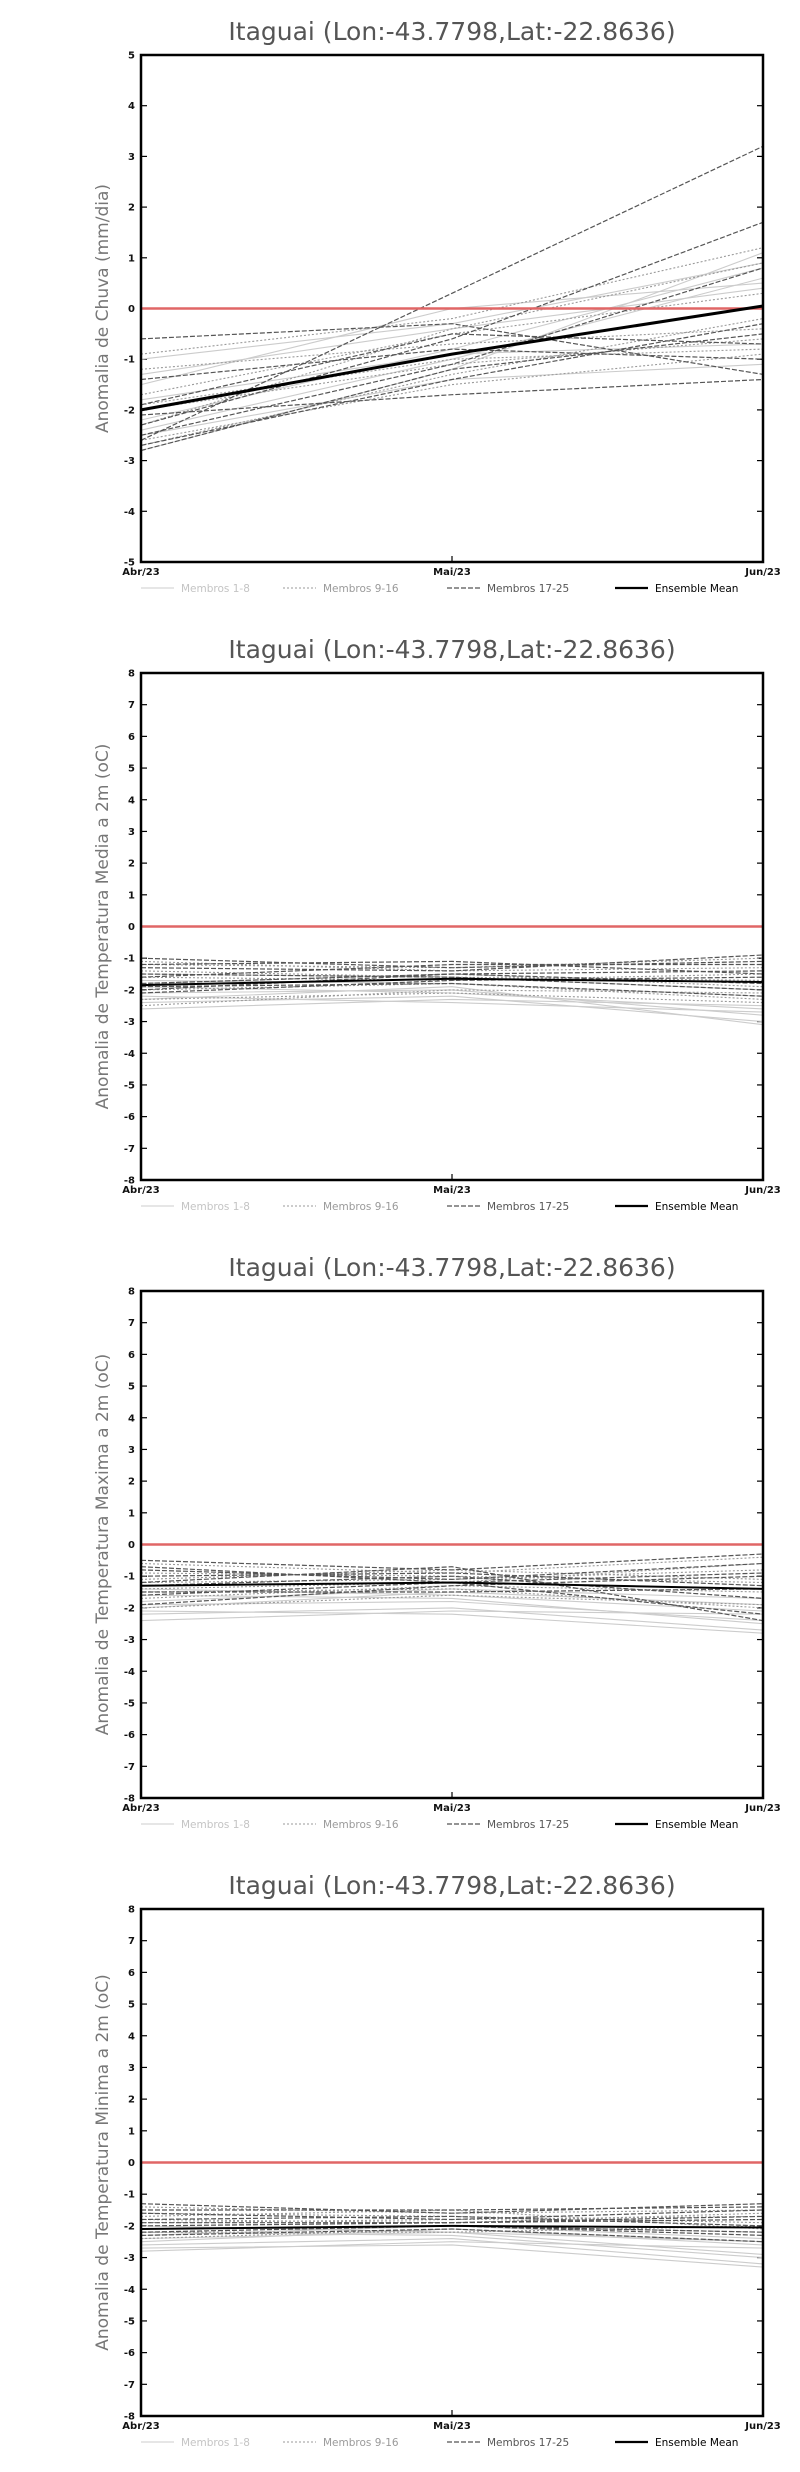 The image size is (800, 2472). I want to click on y-tick-label: -8, so click(129, 1799).